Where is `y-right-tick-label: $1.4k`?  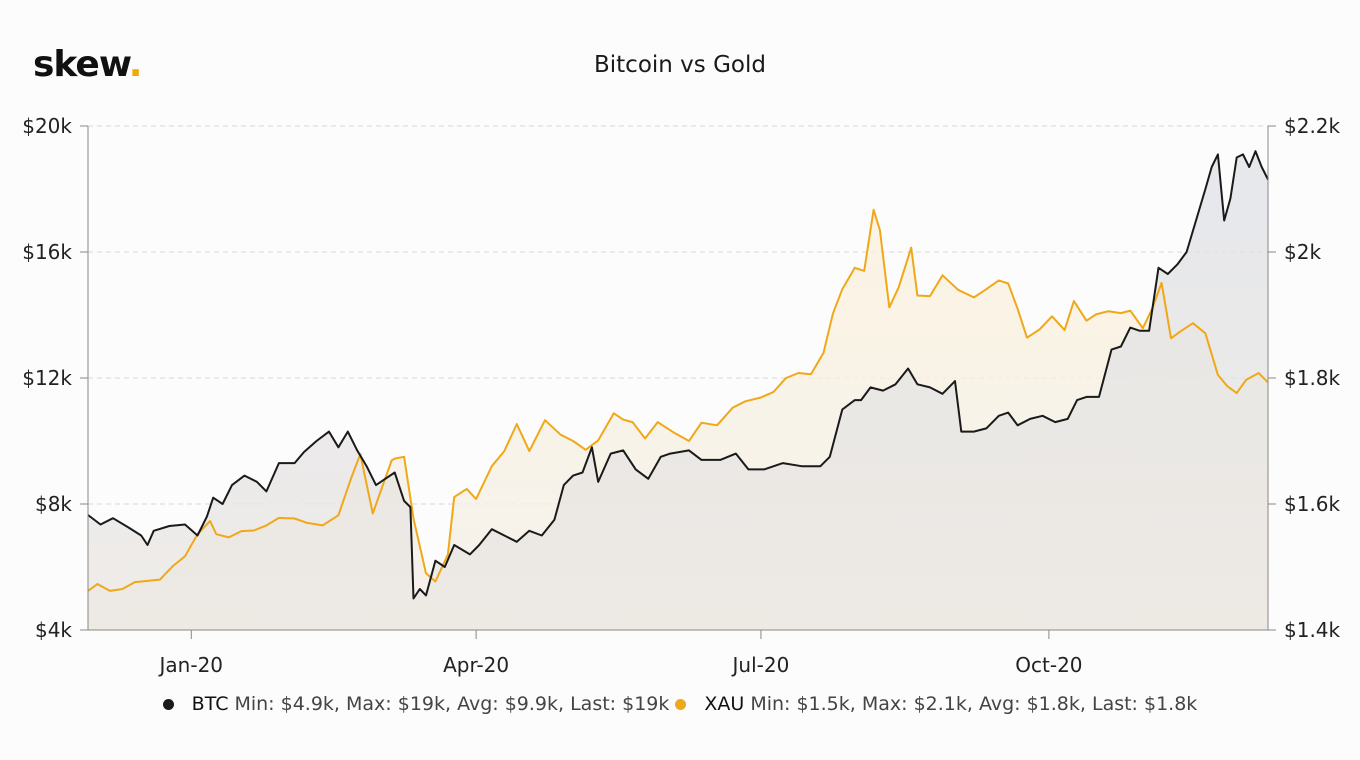
y-right-tick-label: $1.4k is located at coordinates (1312, 630).